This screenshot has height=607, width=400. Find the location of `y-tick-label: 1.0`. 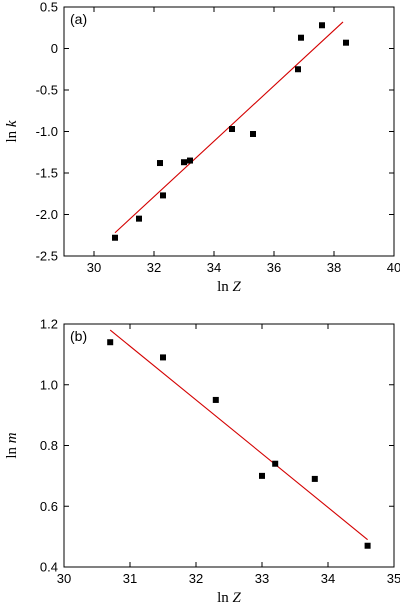

y-tick-label: 1.0 is located at coordinates (49, 384).